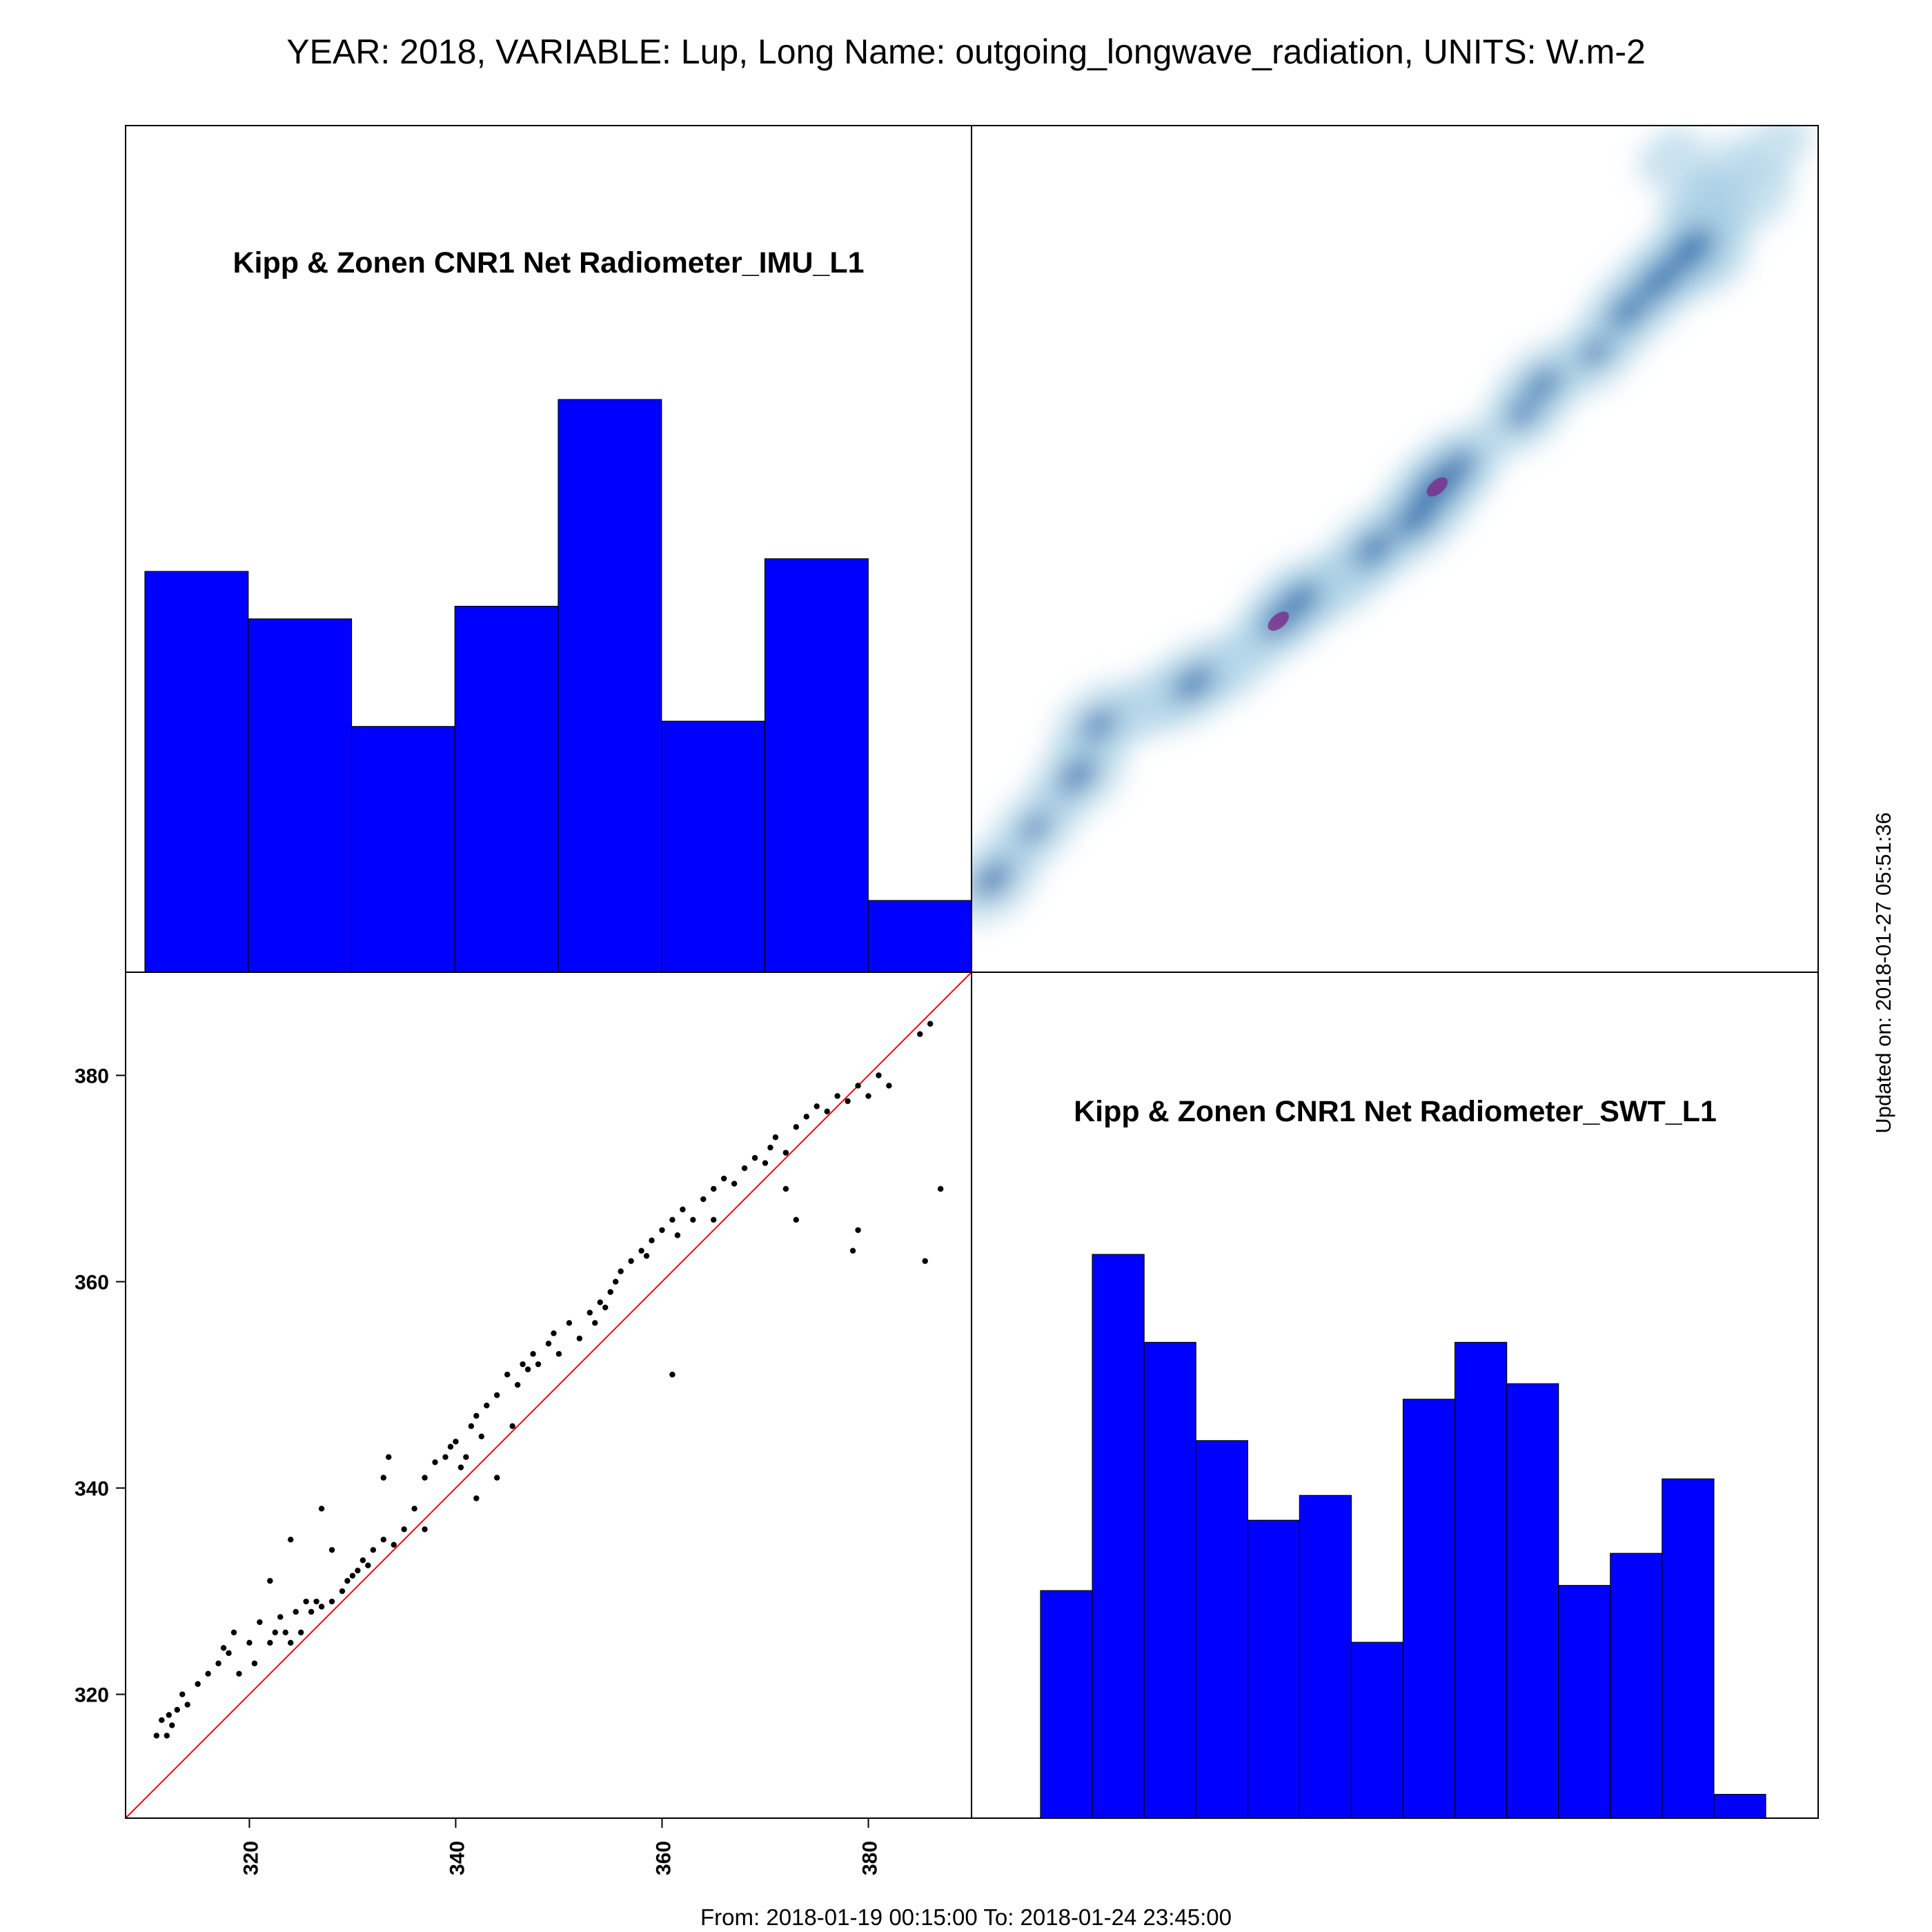 The height and width of the screenshot is (1932, 1932). Describe the element at coordinates (1395, 1111) in the screenshot. I see `histogram-swt-title: Kipp & Zonen CNR1 Net Radiometer_SWT_L1` at that location.